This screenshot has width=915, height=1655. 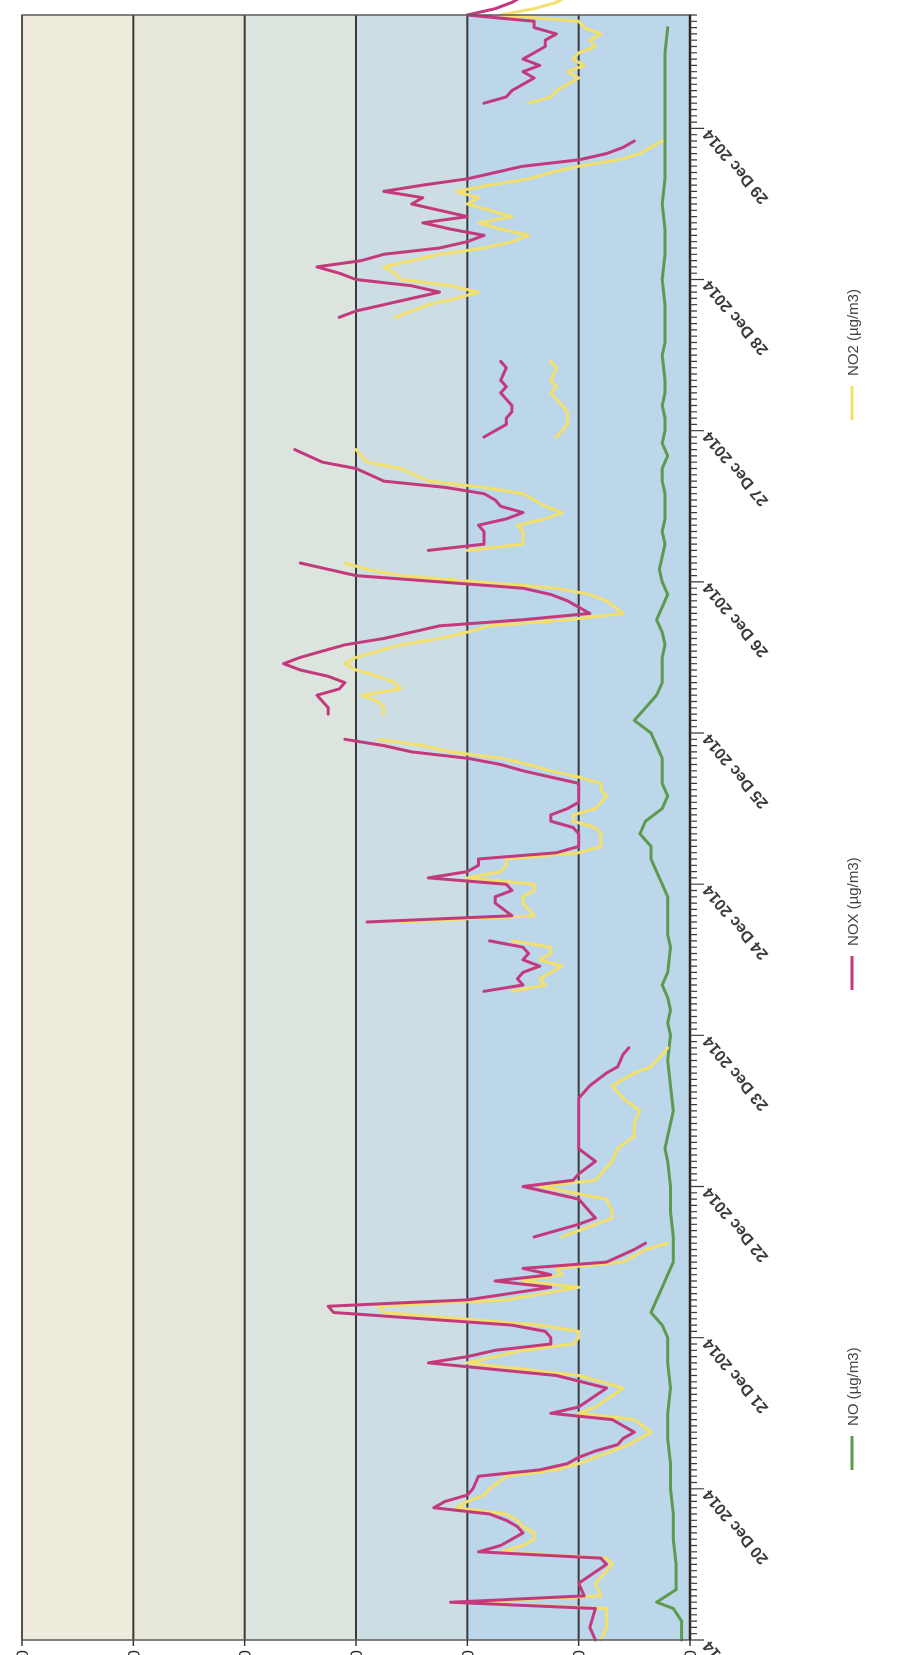 I want to click on x-tick-label-1: 20 Dec 2014, so click(x=736, y=1526).